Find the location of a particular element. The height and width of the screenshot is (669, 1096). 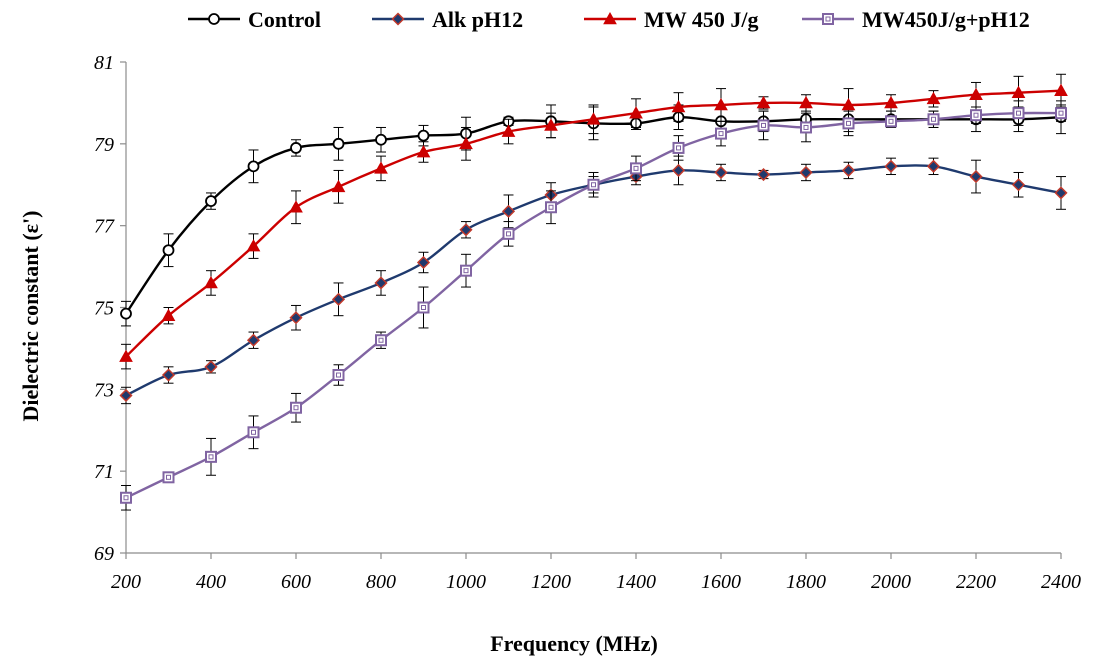

x-tick-label: 600 is located at coordinates (296, 582).